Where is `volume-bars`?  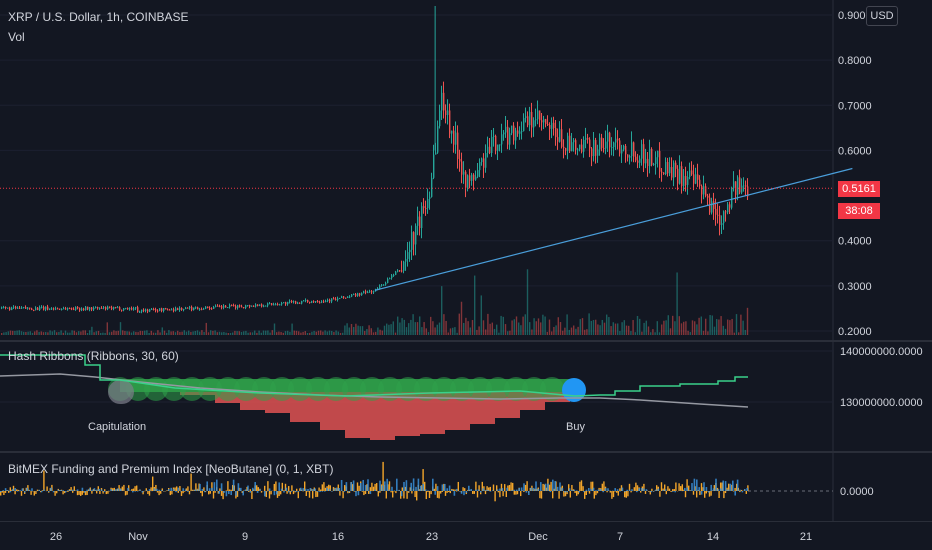
volume-bars is located at coordinates (375, 302).